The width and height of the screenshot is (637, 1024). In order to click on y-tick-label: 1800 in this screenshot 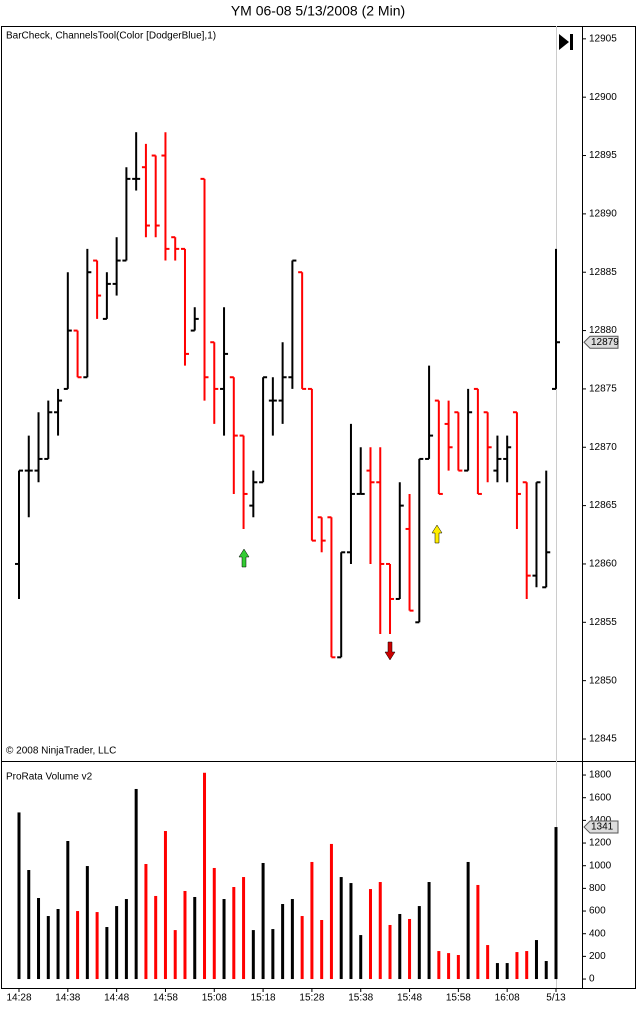, I will do `click(600, 775)`.